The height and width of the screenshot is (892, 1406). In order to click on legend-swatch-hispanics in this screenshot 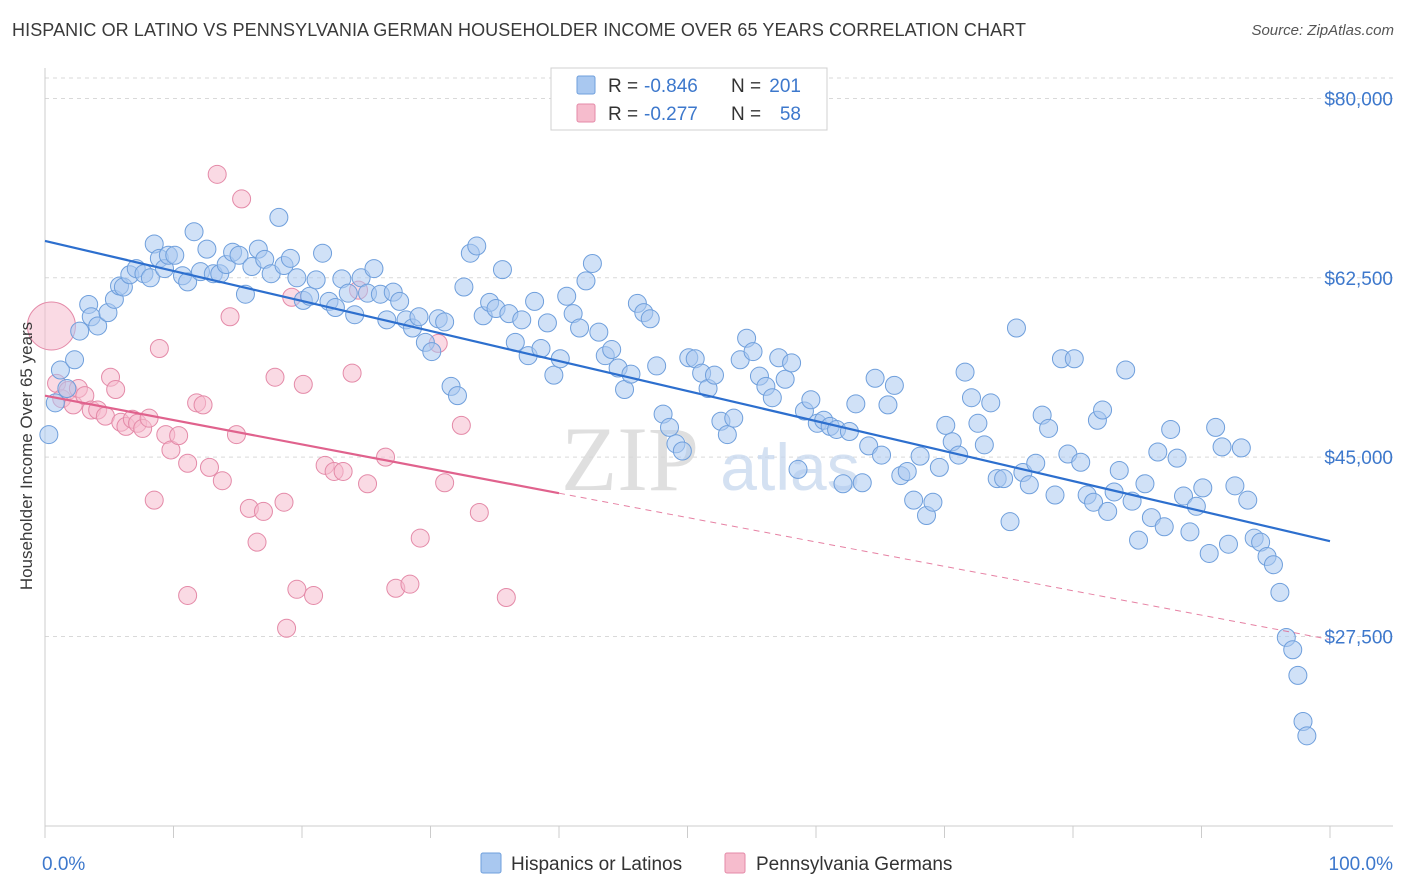, I will do `click(491, 863)`.